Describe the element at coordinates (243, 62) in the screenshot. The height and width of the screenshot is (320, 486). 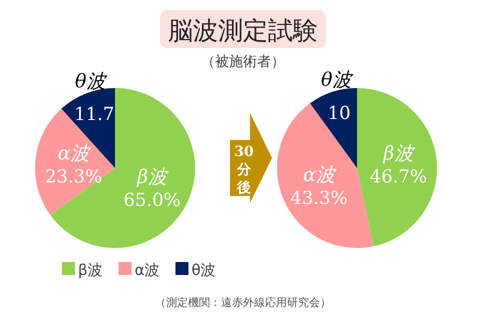
I see `text: （被施術者）` at that location.